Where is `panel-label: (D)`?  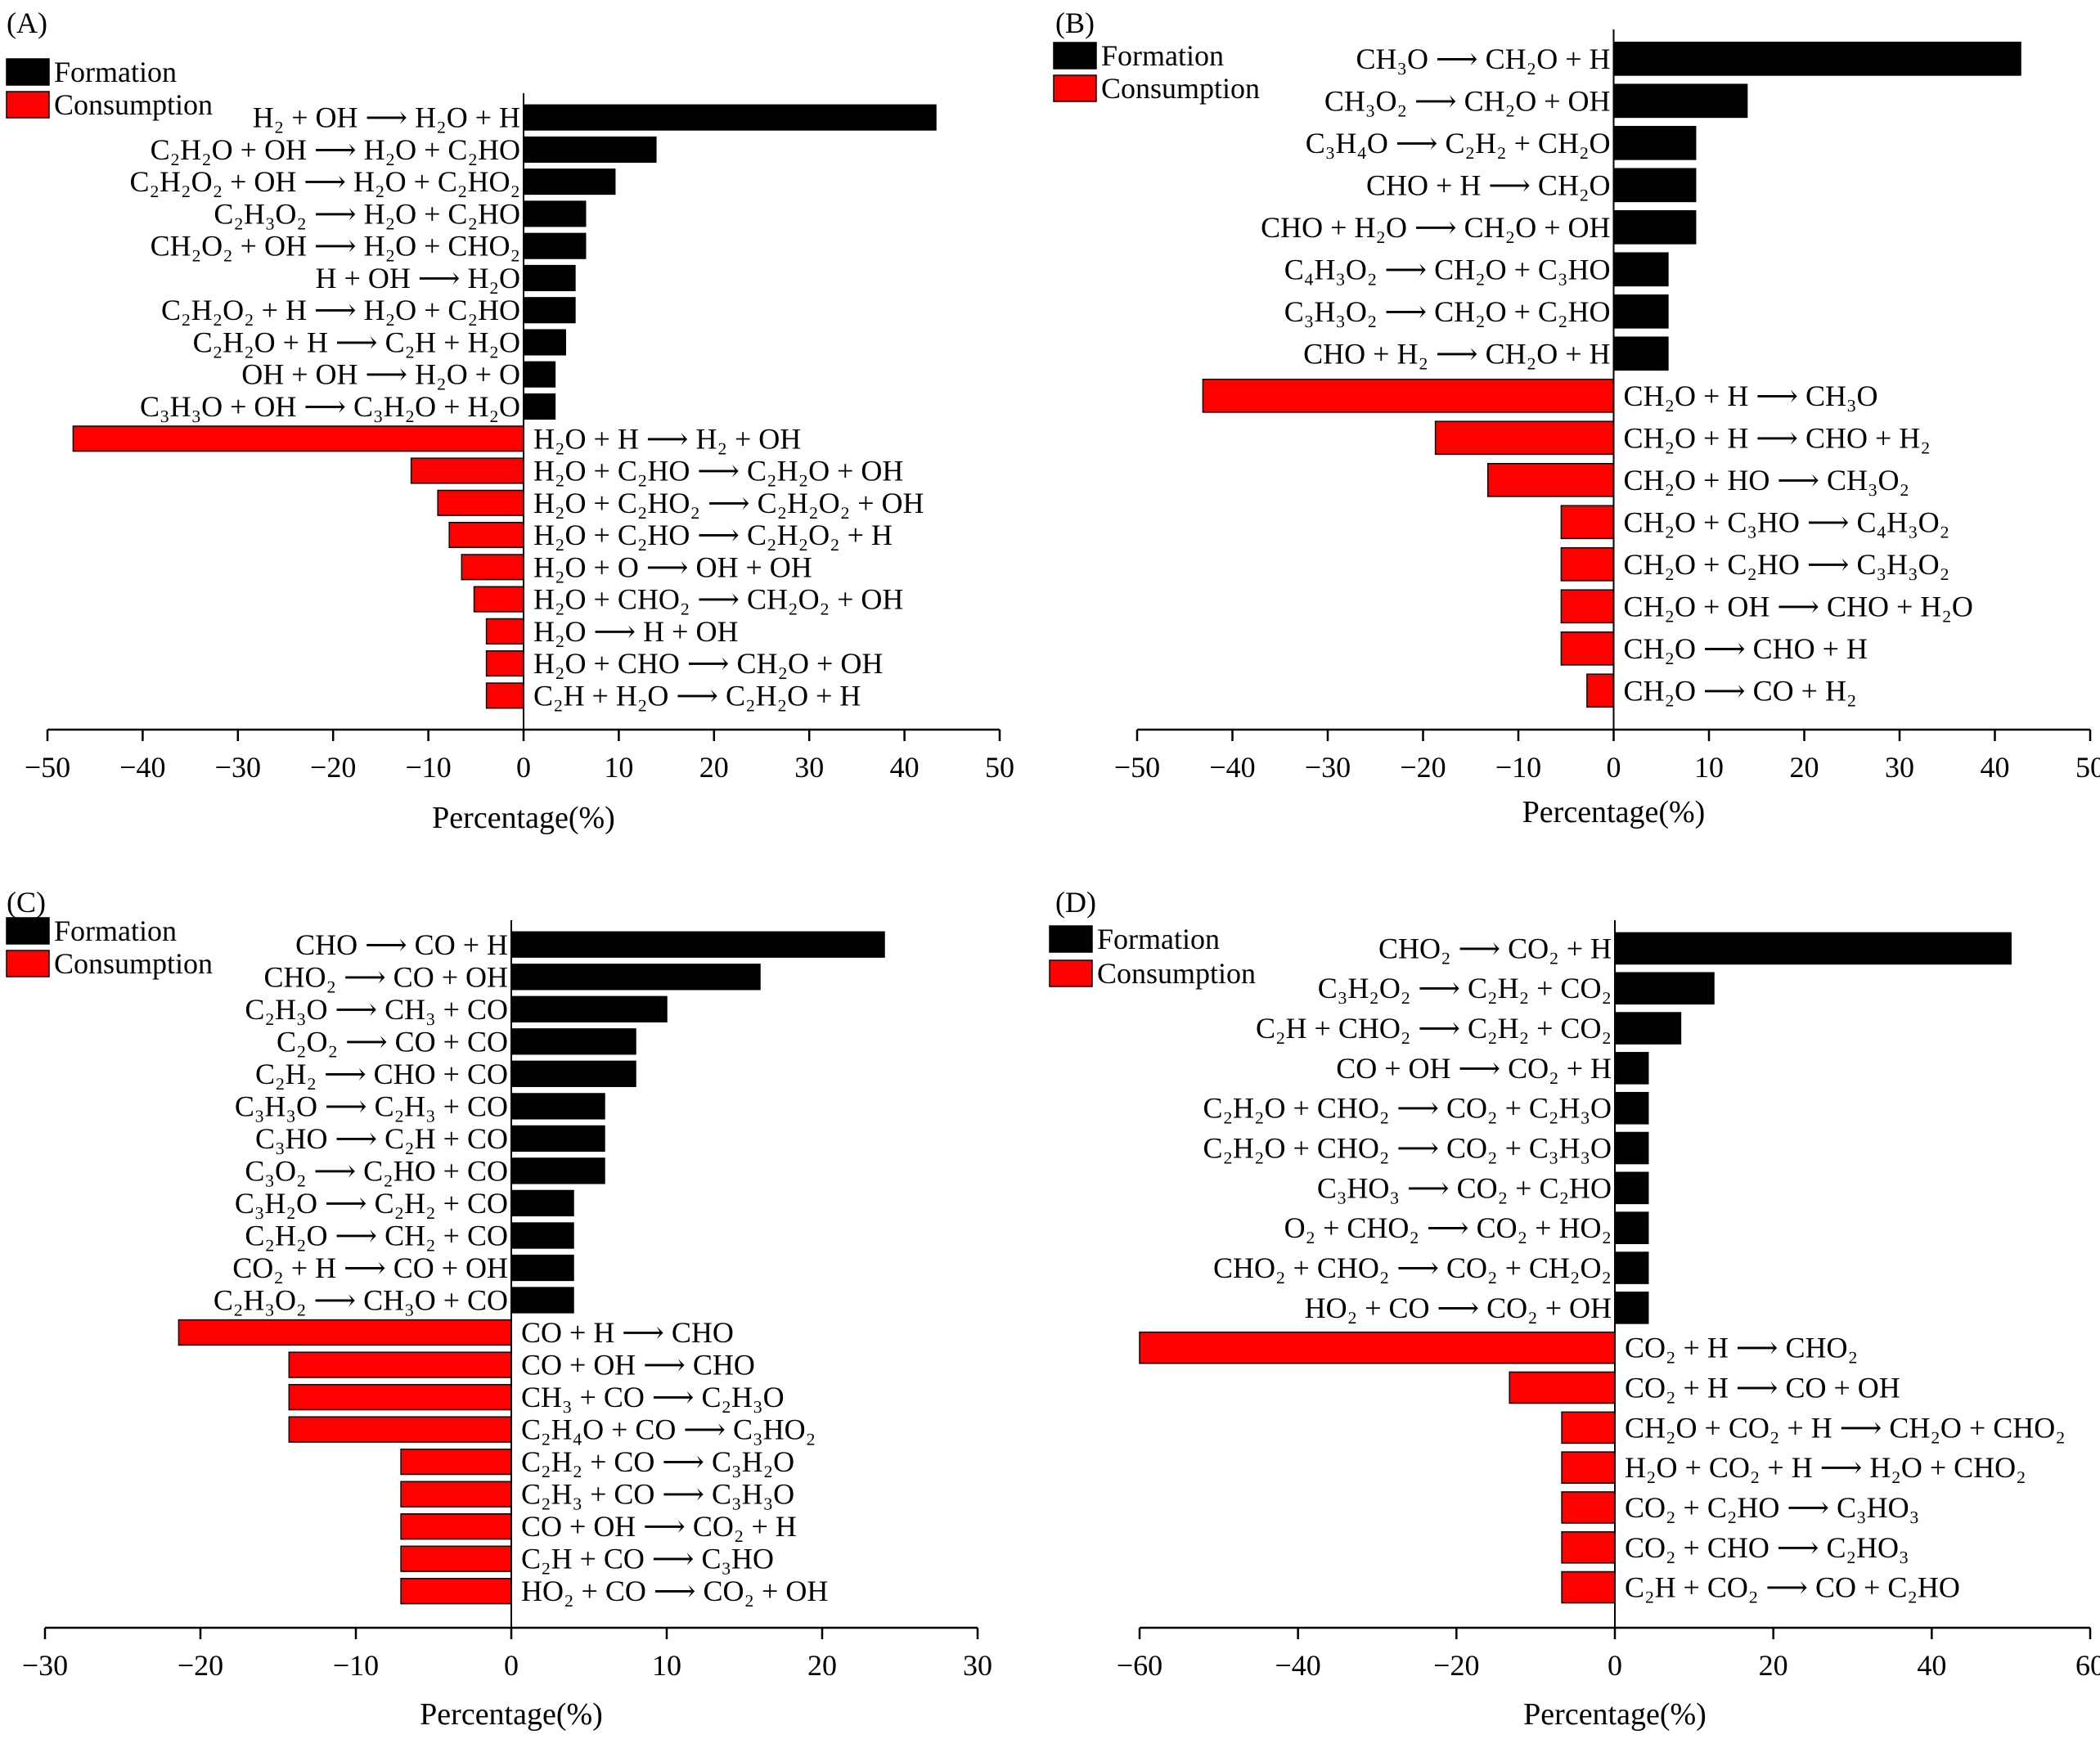
panel-label: (D) is located at coordinates (1075, 902).